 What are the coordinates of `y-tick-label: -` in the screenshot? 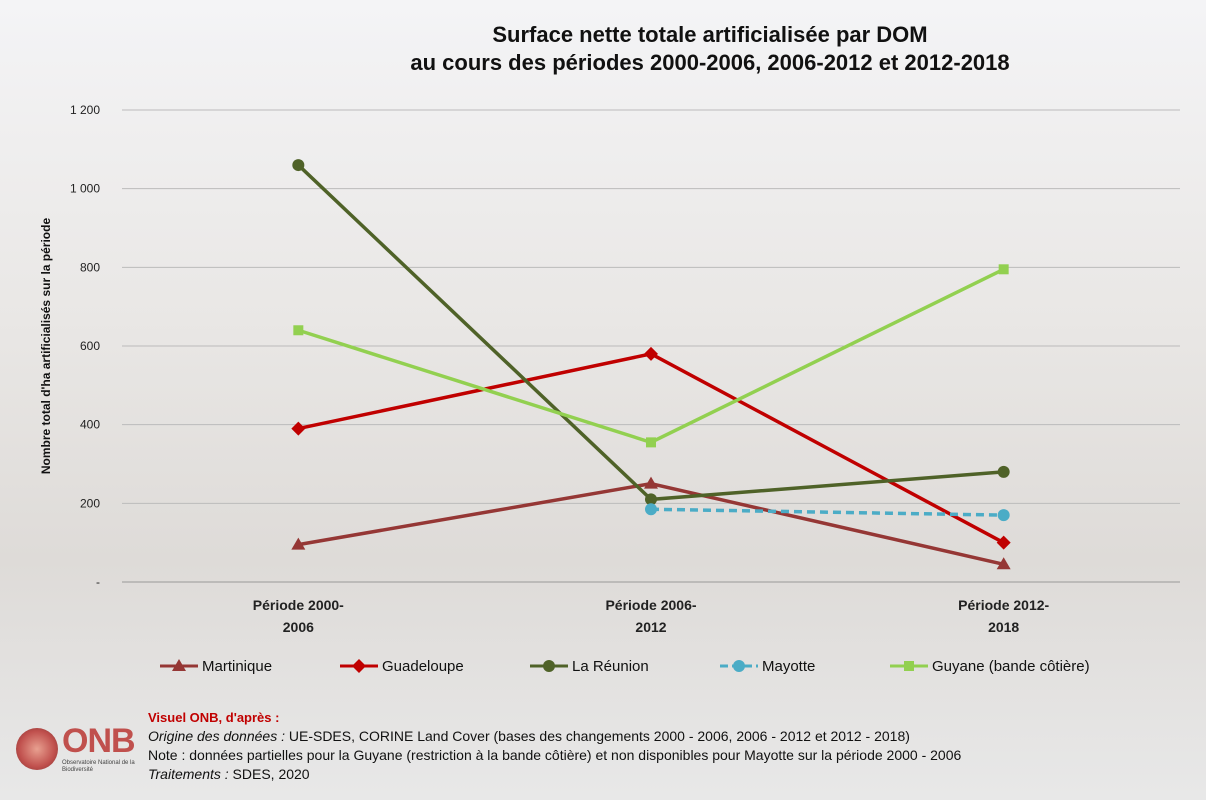 It's located at (98, 582).